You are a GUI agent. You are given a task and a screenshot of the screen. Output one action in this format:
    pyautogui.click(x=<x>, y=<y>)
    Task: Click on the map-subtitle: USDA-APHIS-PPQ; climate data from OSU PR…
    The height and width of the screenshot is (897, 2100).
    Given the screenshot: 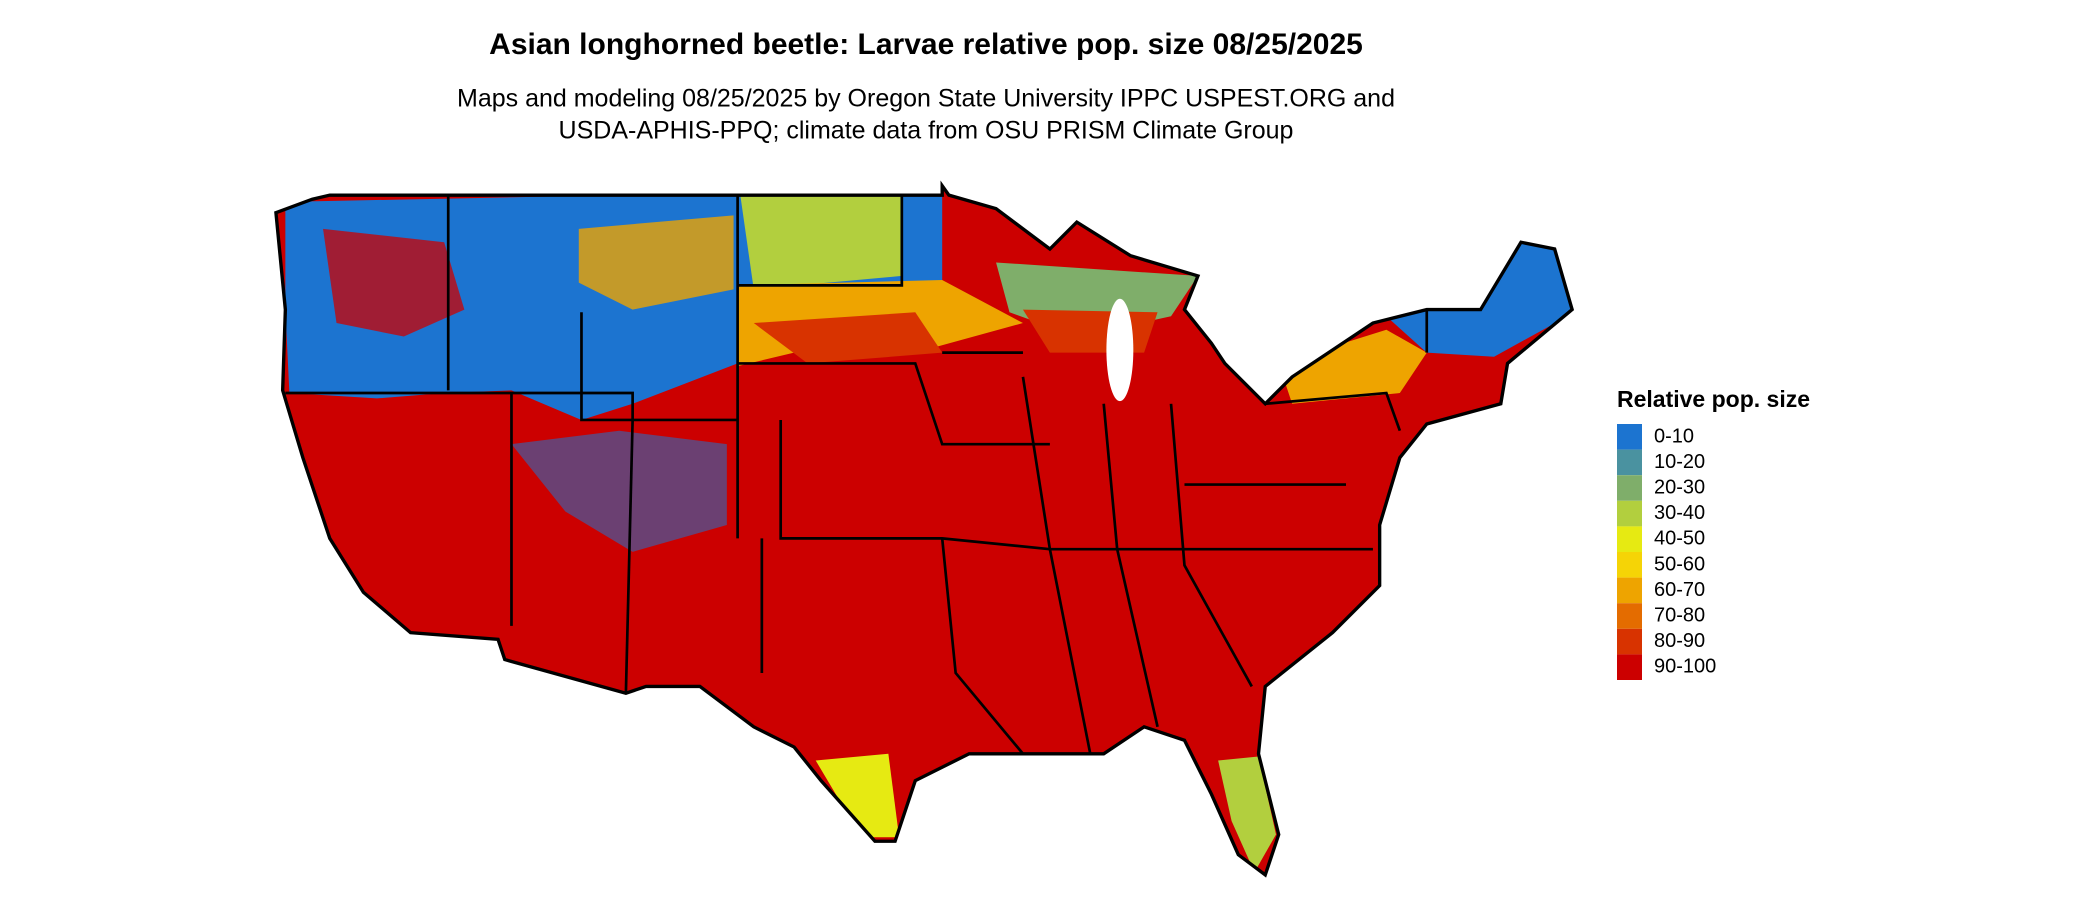 What is the action you would take?
    pyautogui.click(x=926, y=131)
    